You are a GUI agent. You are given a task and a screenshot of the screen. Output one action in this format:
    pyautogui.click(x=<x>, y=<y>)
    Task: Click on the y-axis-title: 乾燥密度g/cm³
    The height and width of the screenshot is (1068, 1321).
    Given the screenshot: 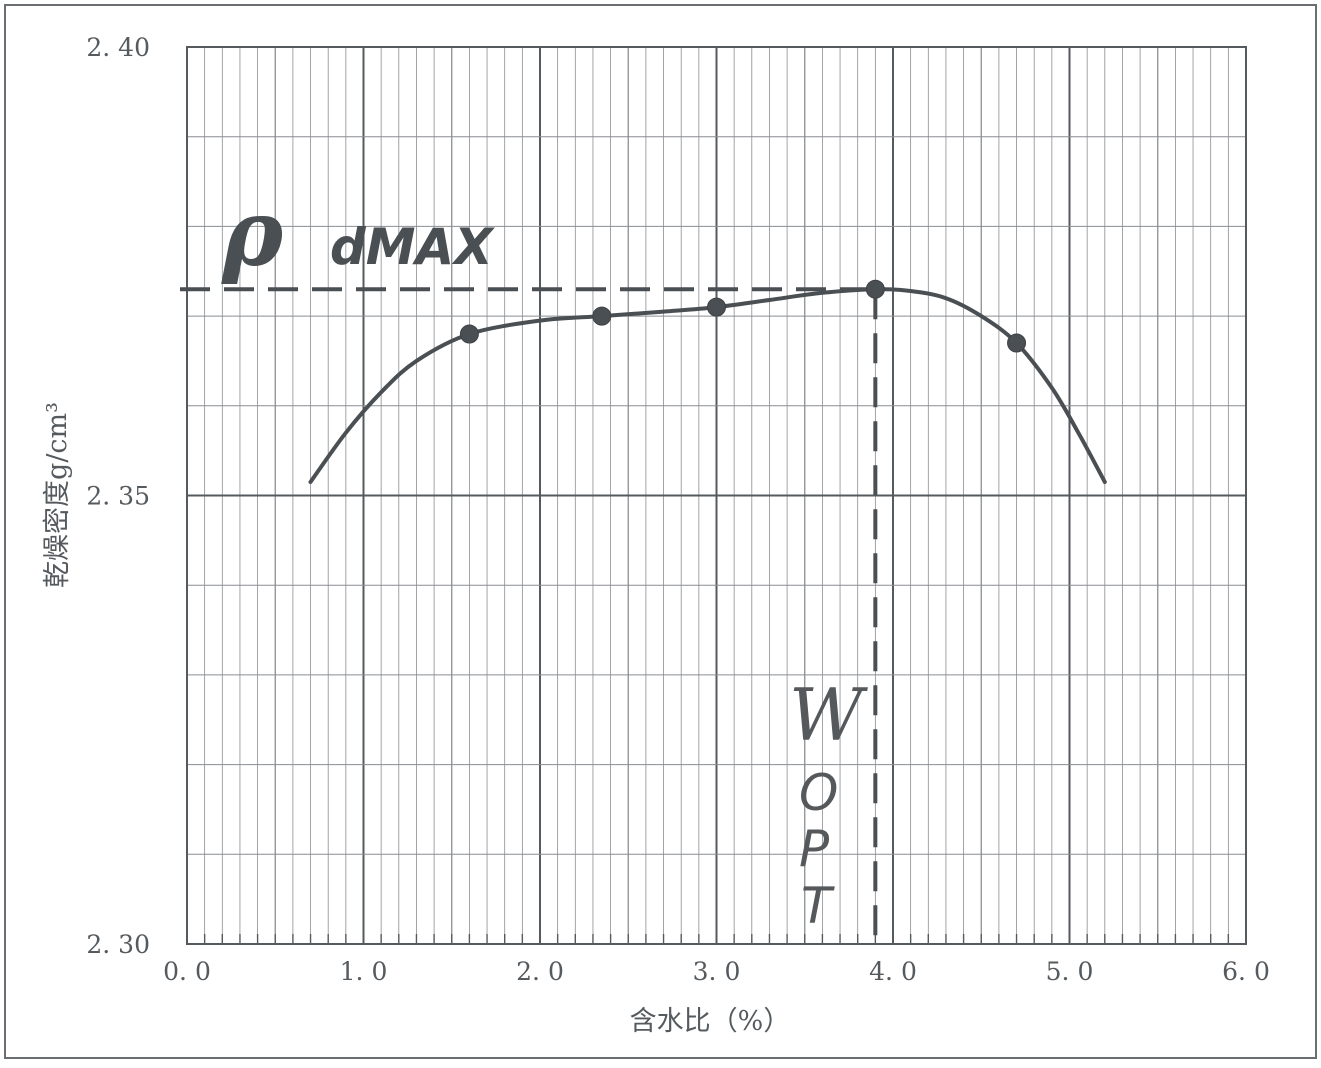 What is the action you would take?
    pyautogui.click(x=57, y=495)
    